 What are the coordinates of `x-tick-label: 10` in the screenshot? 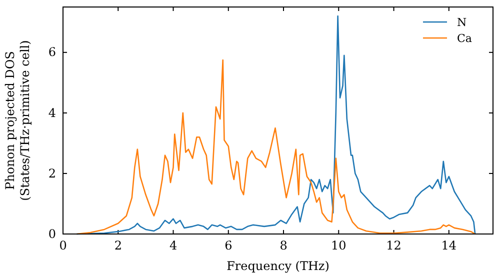 It's located at (338, 245).